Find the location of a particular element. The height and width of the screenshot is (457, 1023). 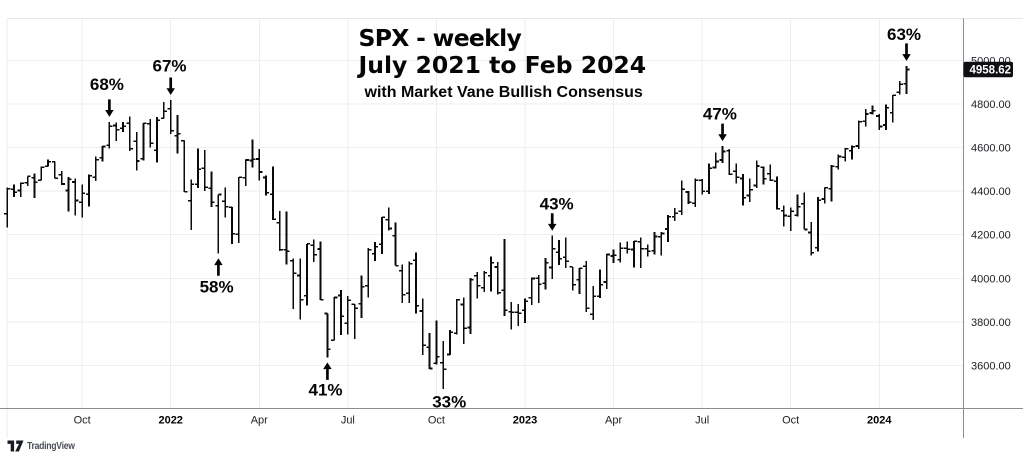

time-scale-label: 2022 is located at coordinates (170, 421).